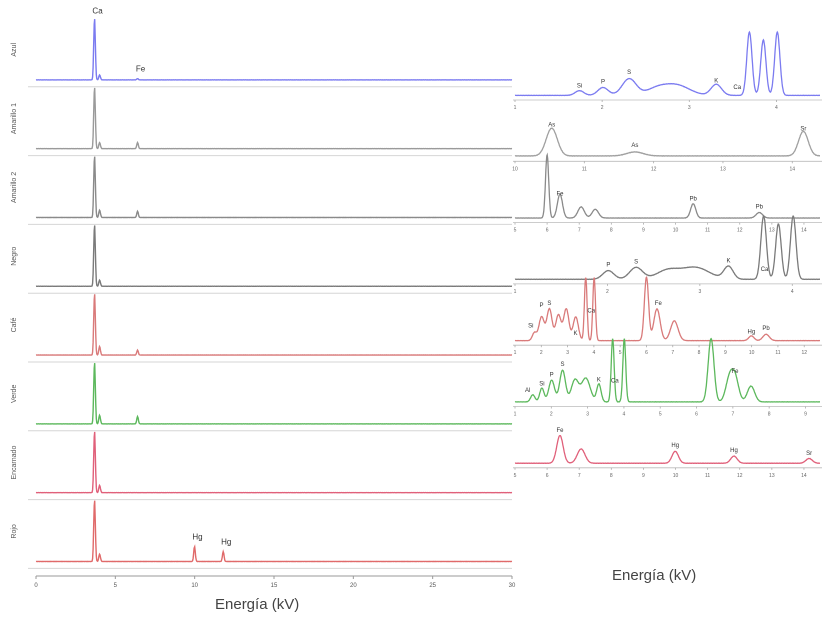 The width and height of the screenshot is (823, 617). Describe the element at coordinates (197, 536) in the screenshot. I see `peak-label: Hg` at that location.